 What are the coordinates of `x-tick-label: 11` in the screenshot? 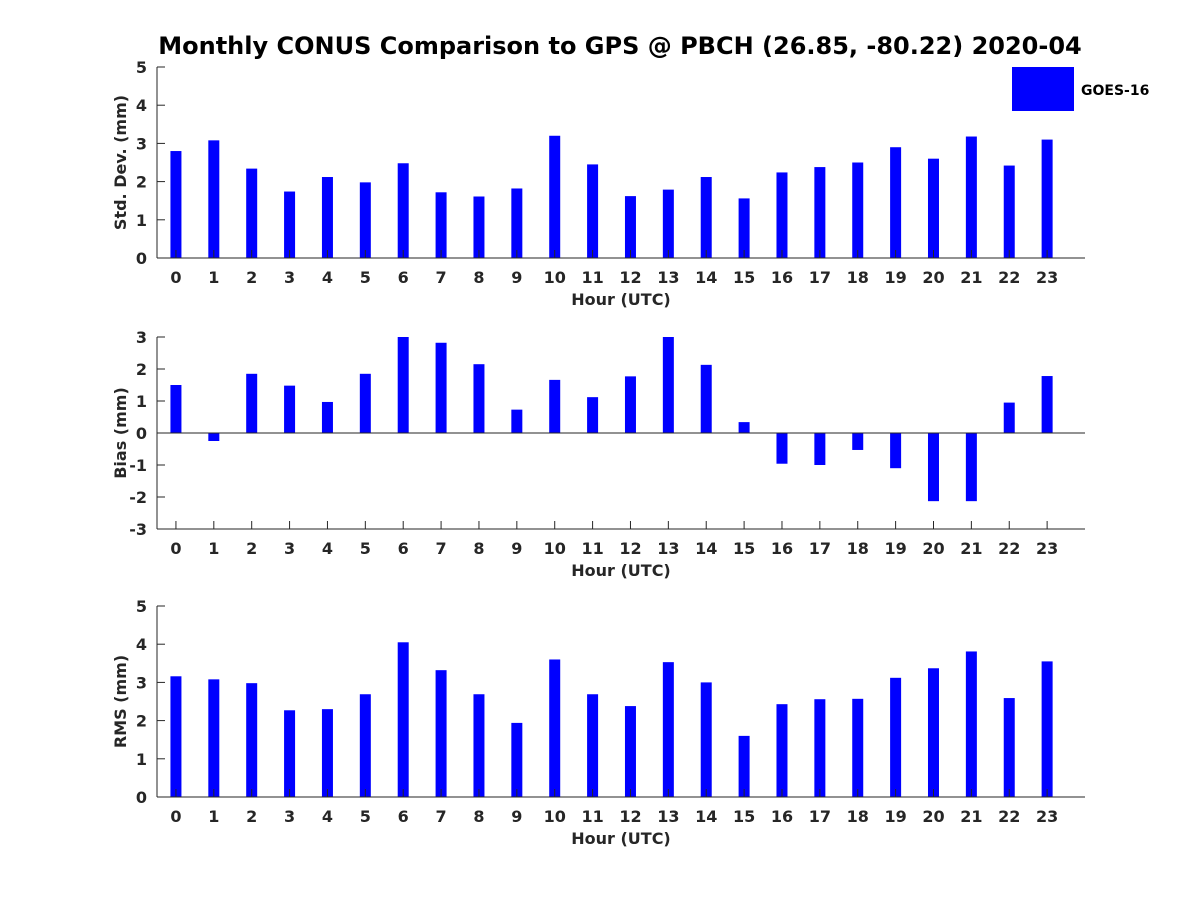 It's located at (592, 277).